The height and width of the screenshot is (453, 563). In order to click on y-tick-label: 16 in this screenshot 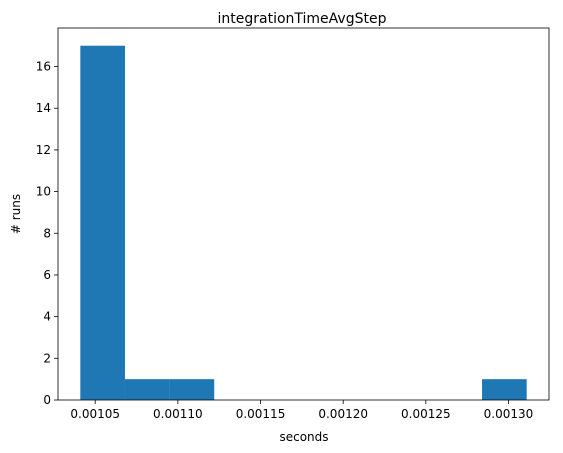, I will do `click(43, 67)`.